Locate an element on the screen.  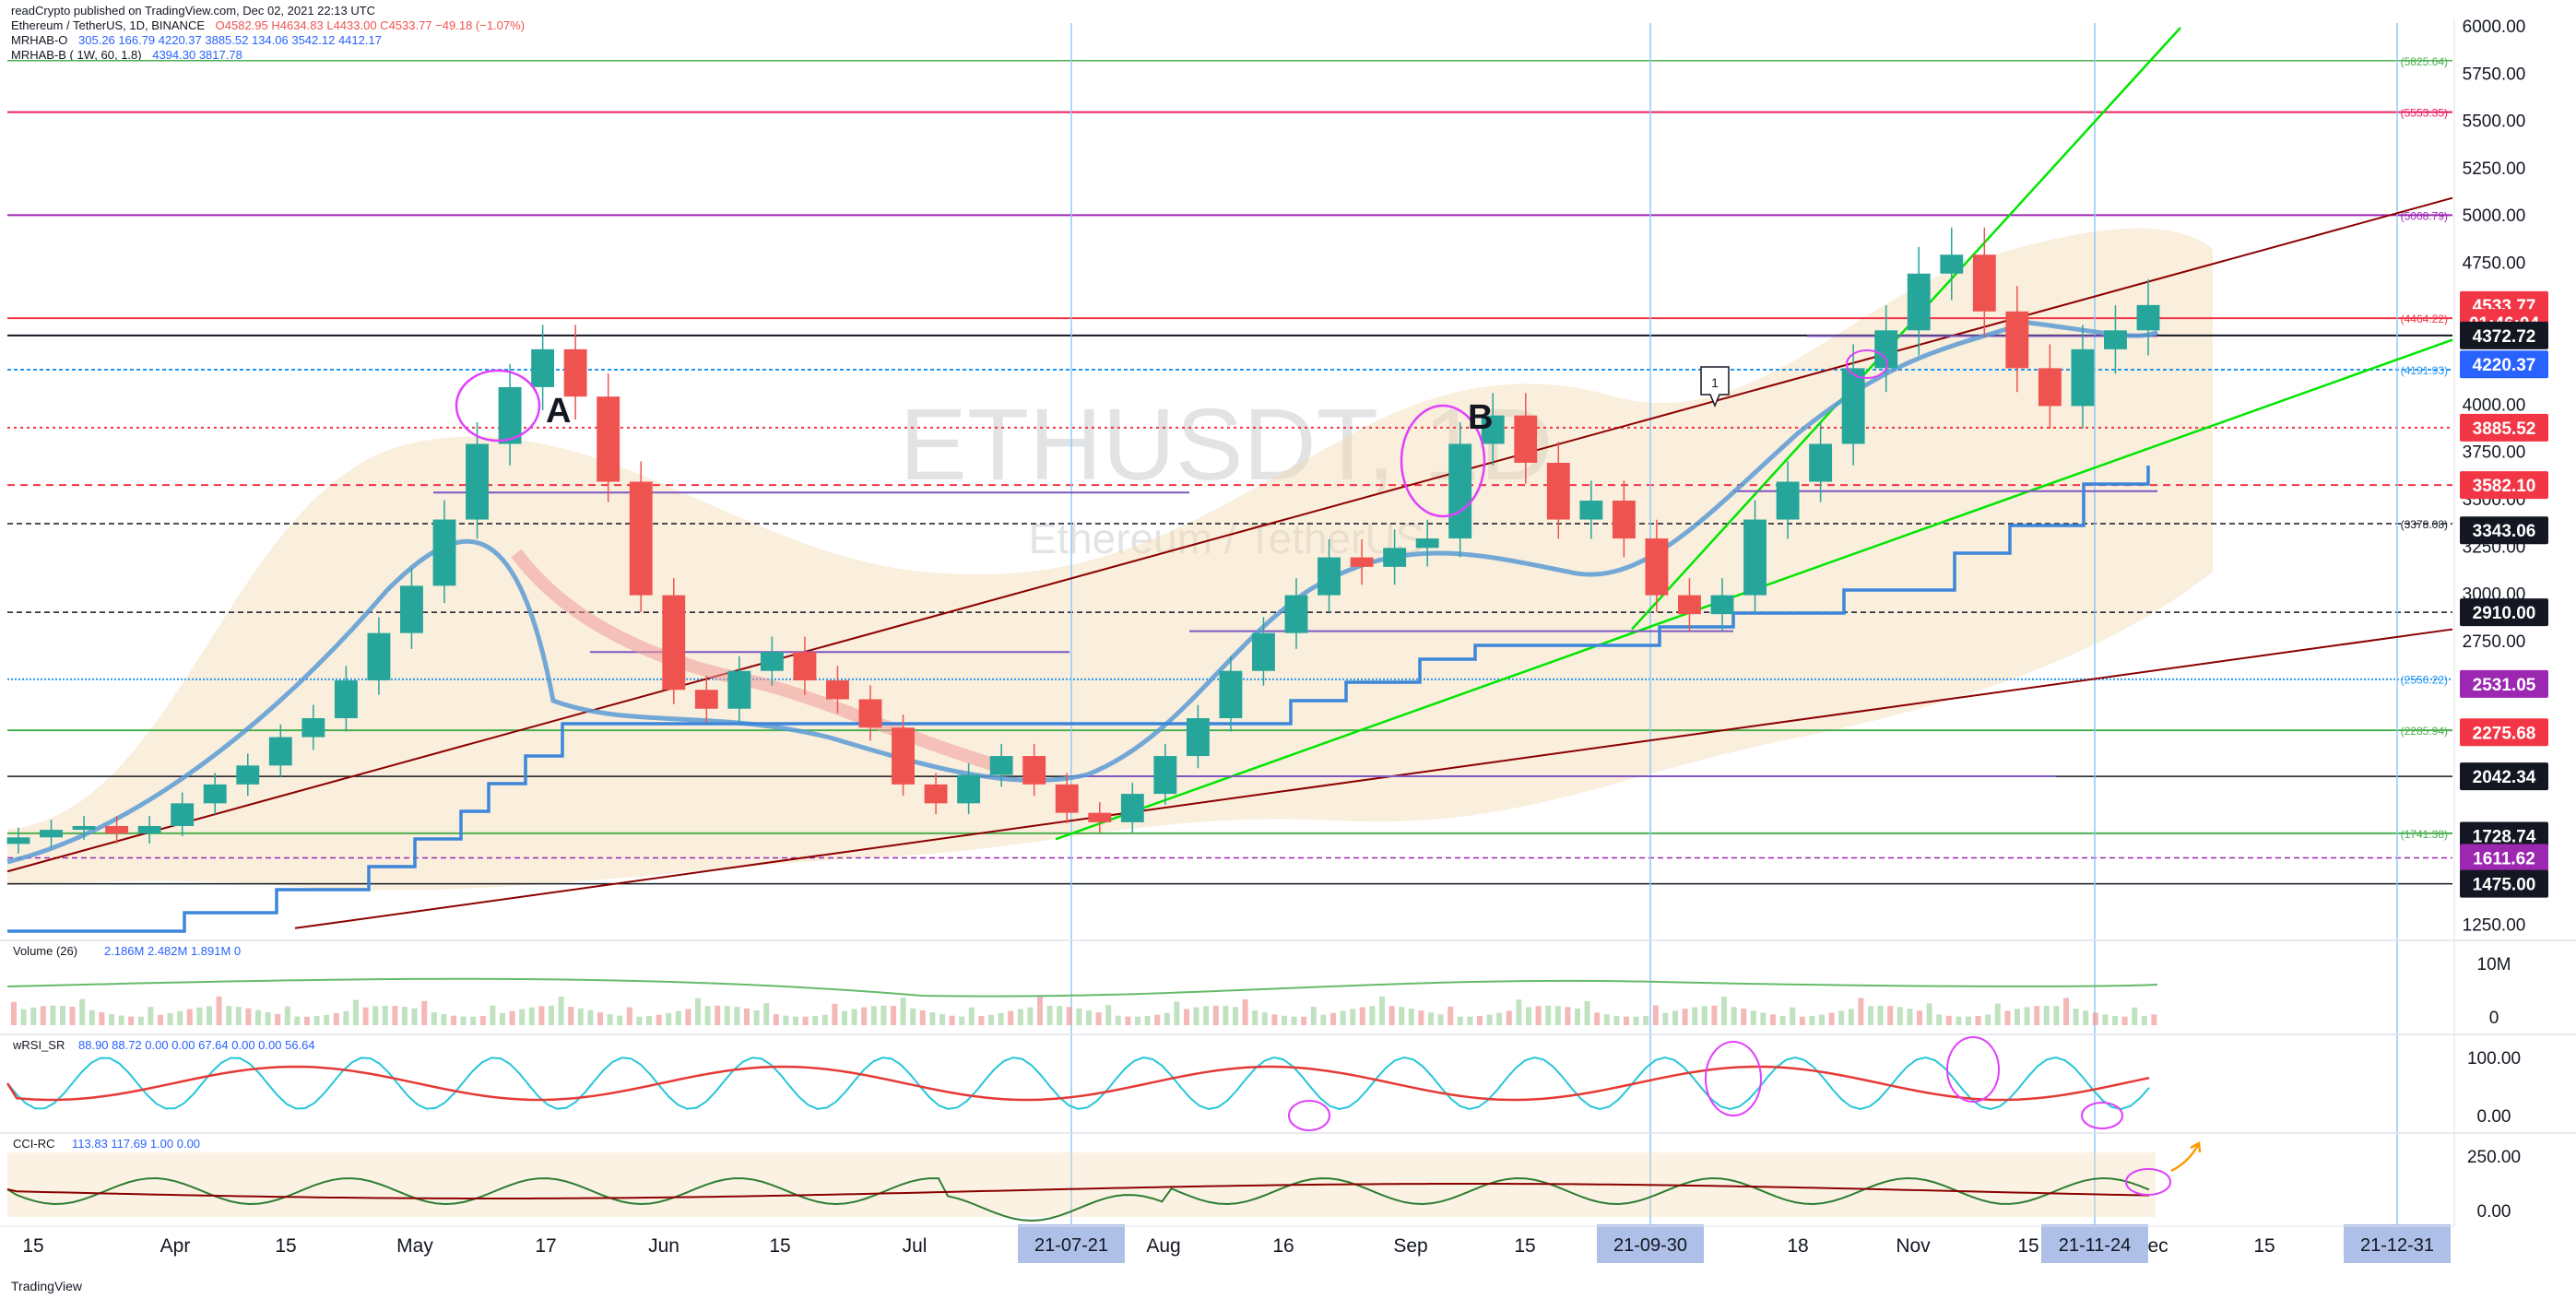
price-tag-label: 1611.62 is located at coordinates (2504, 859).